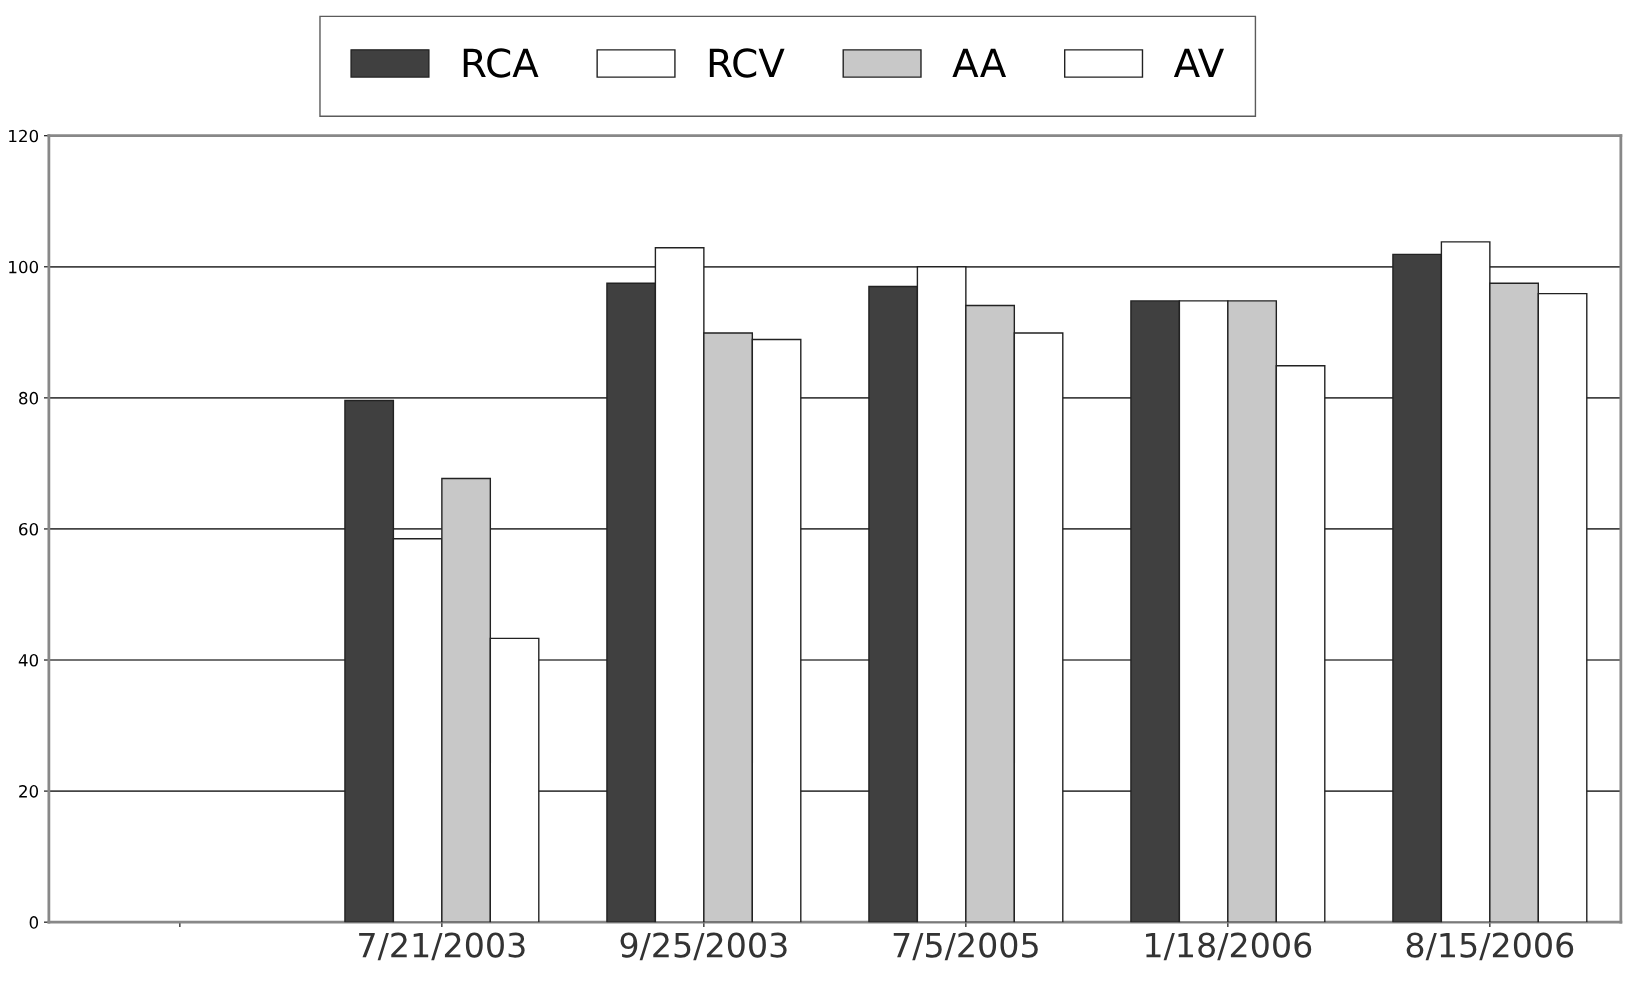 This screenshot has height=998, width=1629. What do you see at coordinates (29, 529) in the screenshot?
I see `y-tick-label: 60` at bounding box center [29, 529].